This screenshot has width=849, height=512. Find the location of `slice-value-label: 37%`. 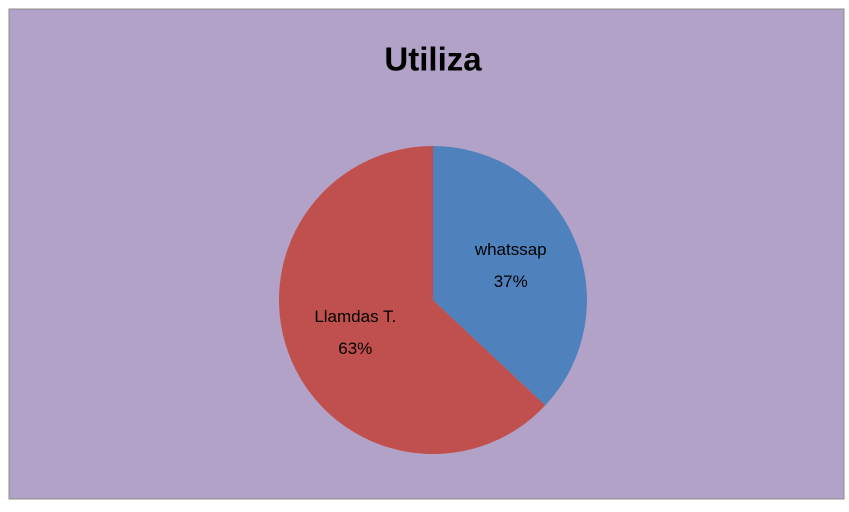

slice-value-label: 37% is located at coordinates (511, 281).